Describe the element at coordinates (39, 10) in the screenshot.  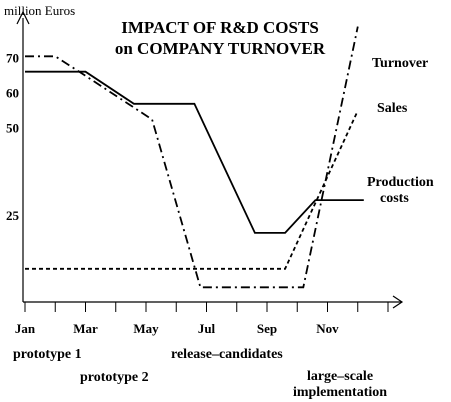
I see `y-axis-label: million Euros` at that location.